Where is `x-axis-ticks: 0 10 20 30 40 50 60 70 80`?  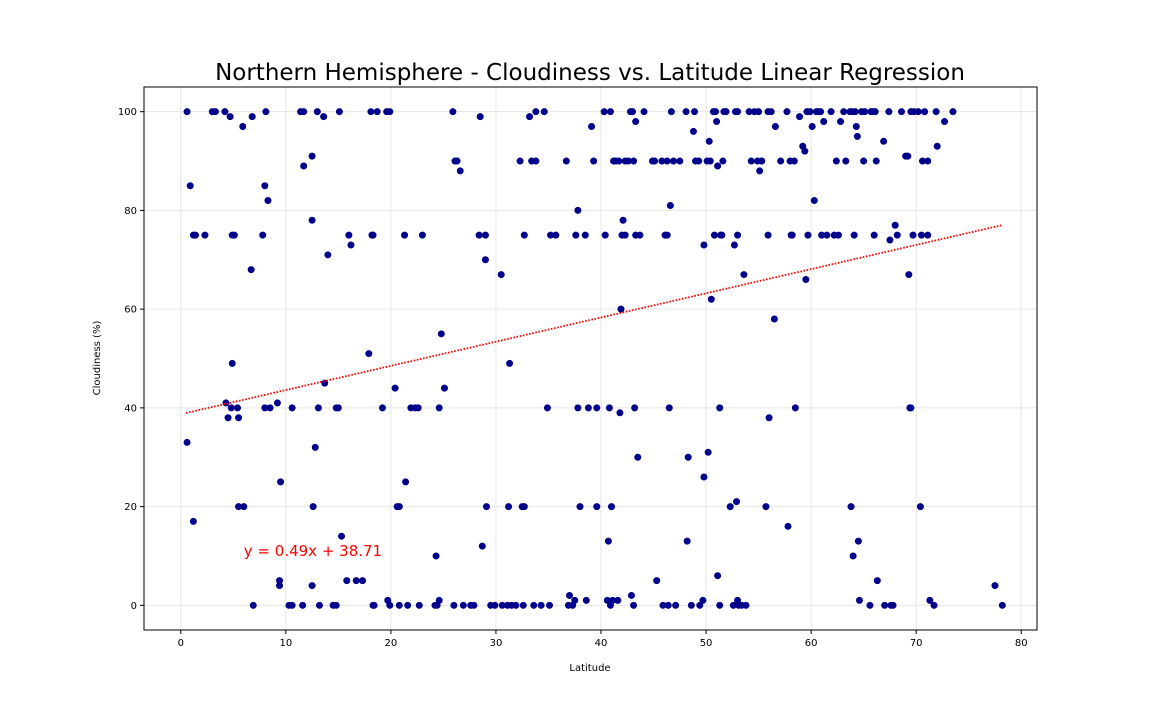 x-axis-ticks: 0 10 20 30 40 50 60 70 80 is located at coordinates (603, 639).